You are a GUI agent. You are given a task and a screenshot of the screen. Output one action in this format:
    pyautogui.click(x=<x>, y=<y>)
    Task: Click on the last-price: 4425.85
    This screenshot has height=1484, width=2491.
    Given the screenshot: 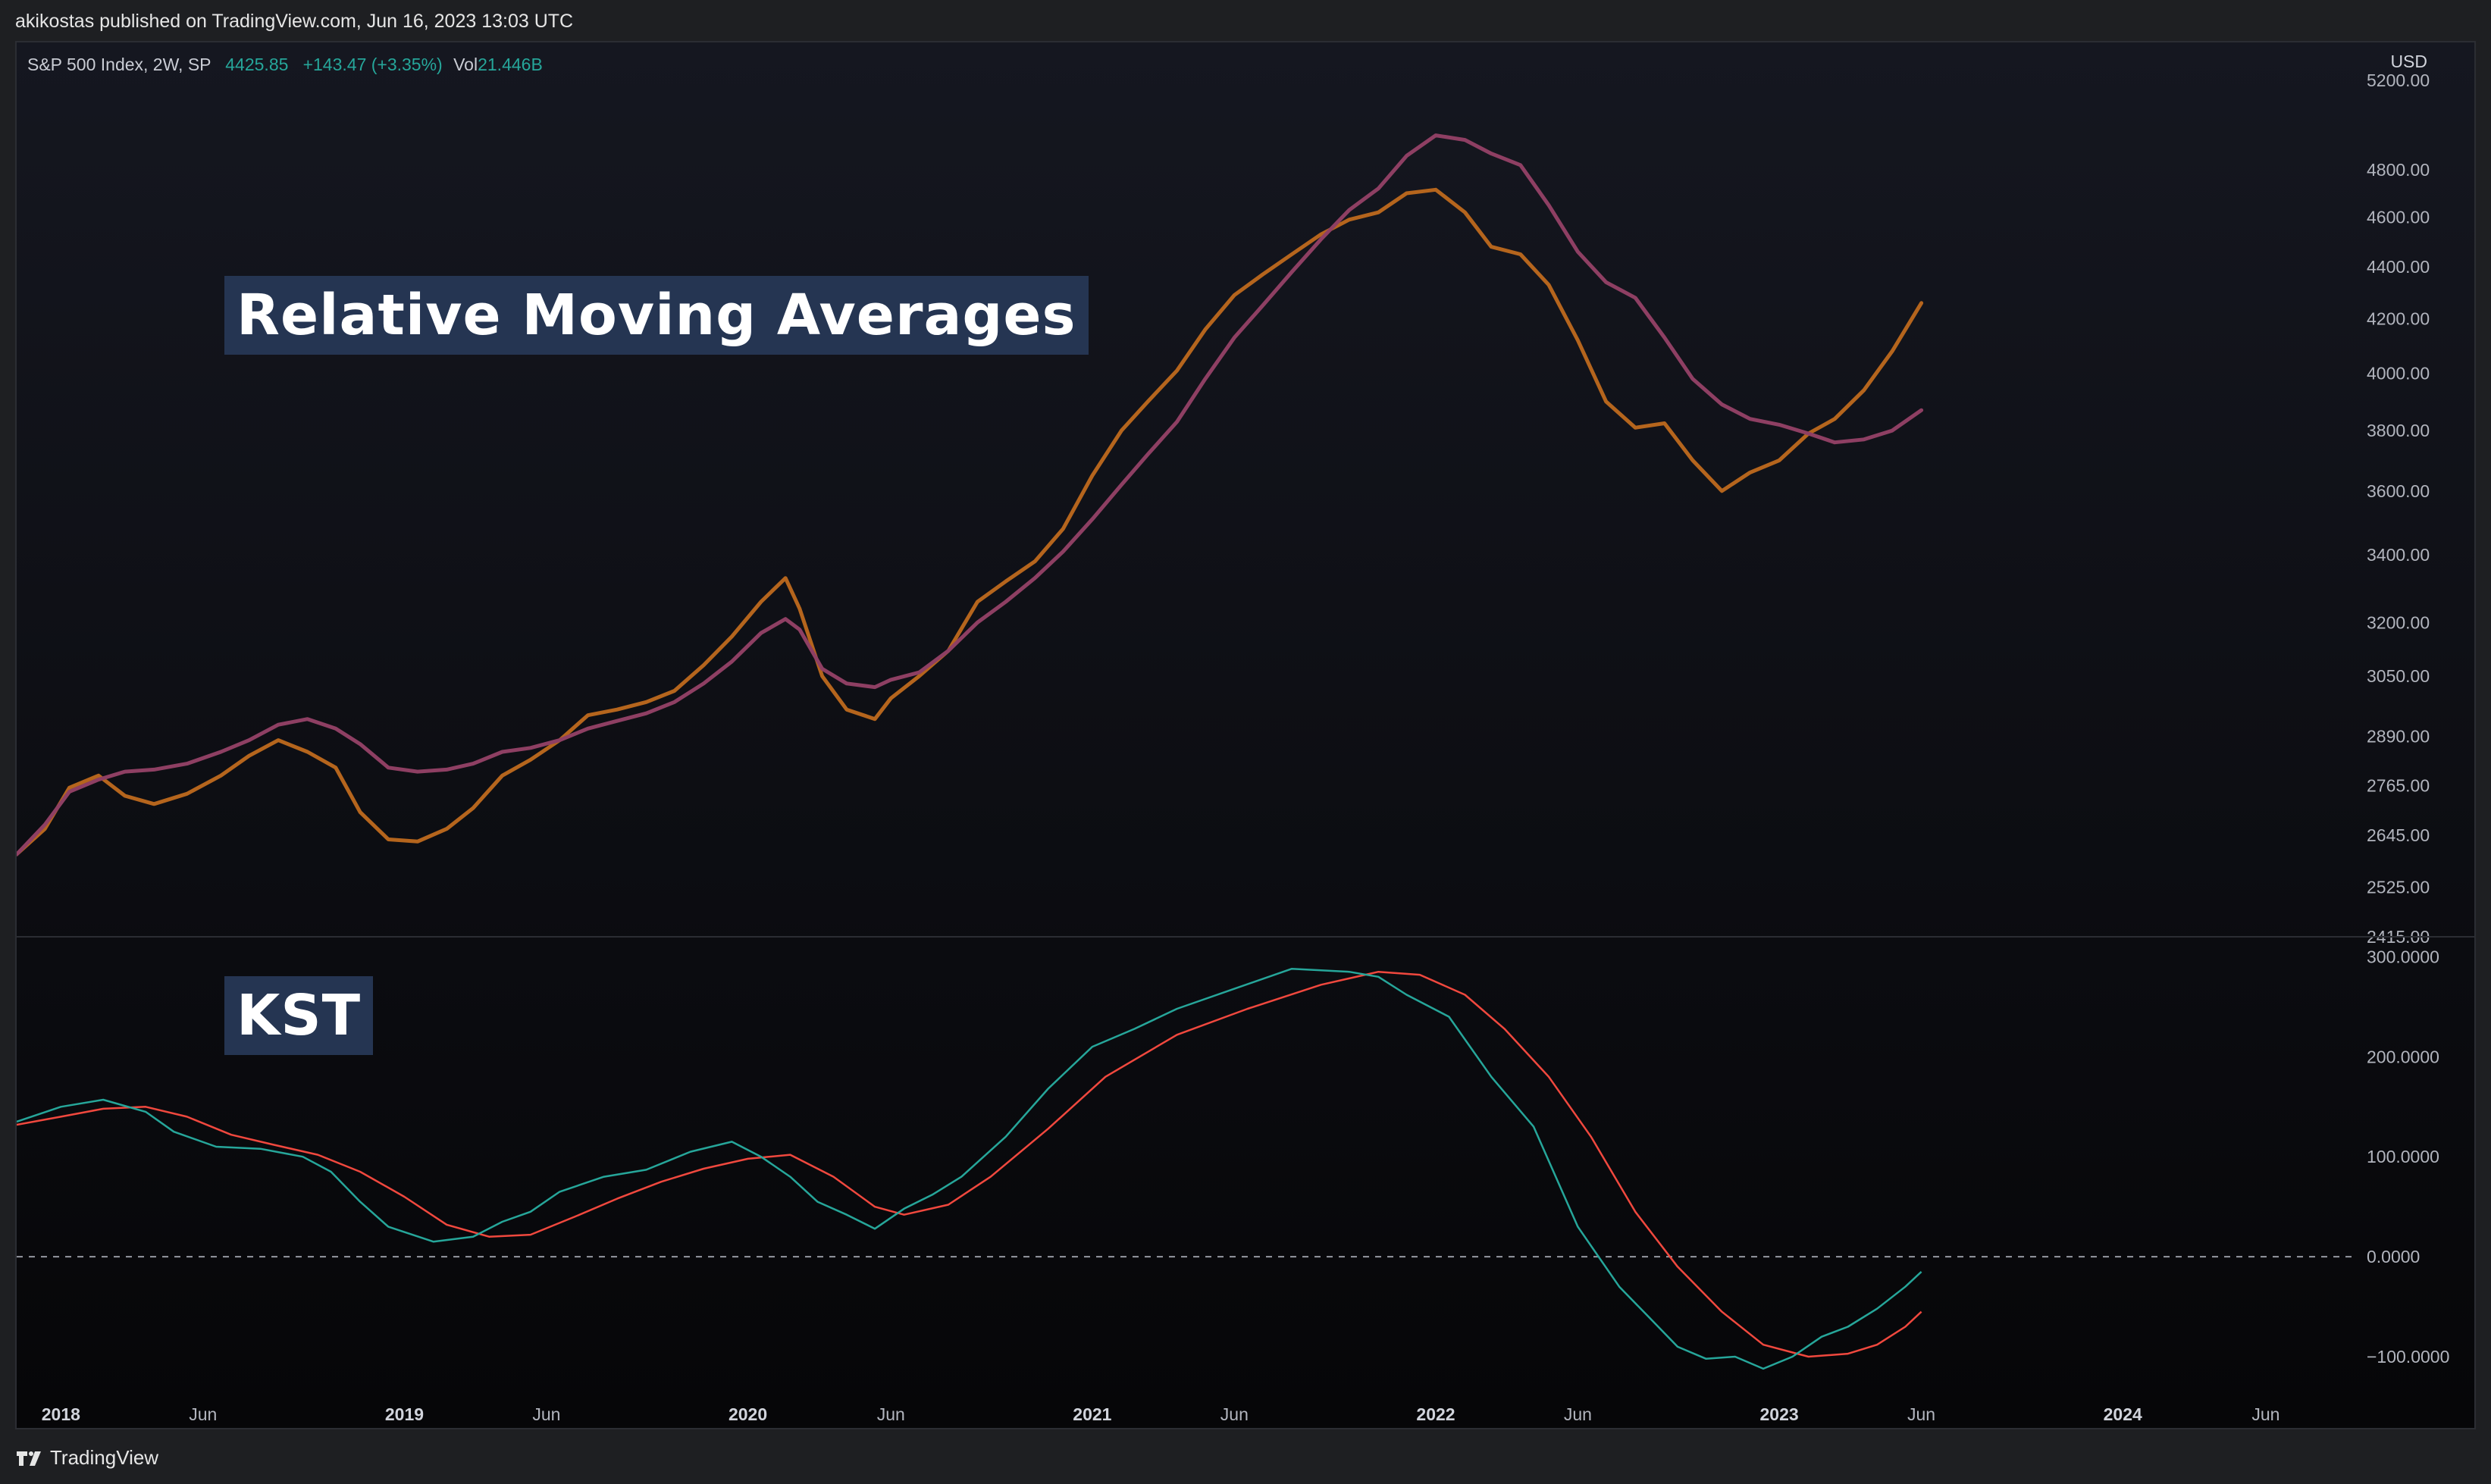 What is the action you would take?
    pyautogui.click(x=257, y=64)
    